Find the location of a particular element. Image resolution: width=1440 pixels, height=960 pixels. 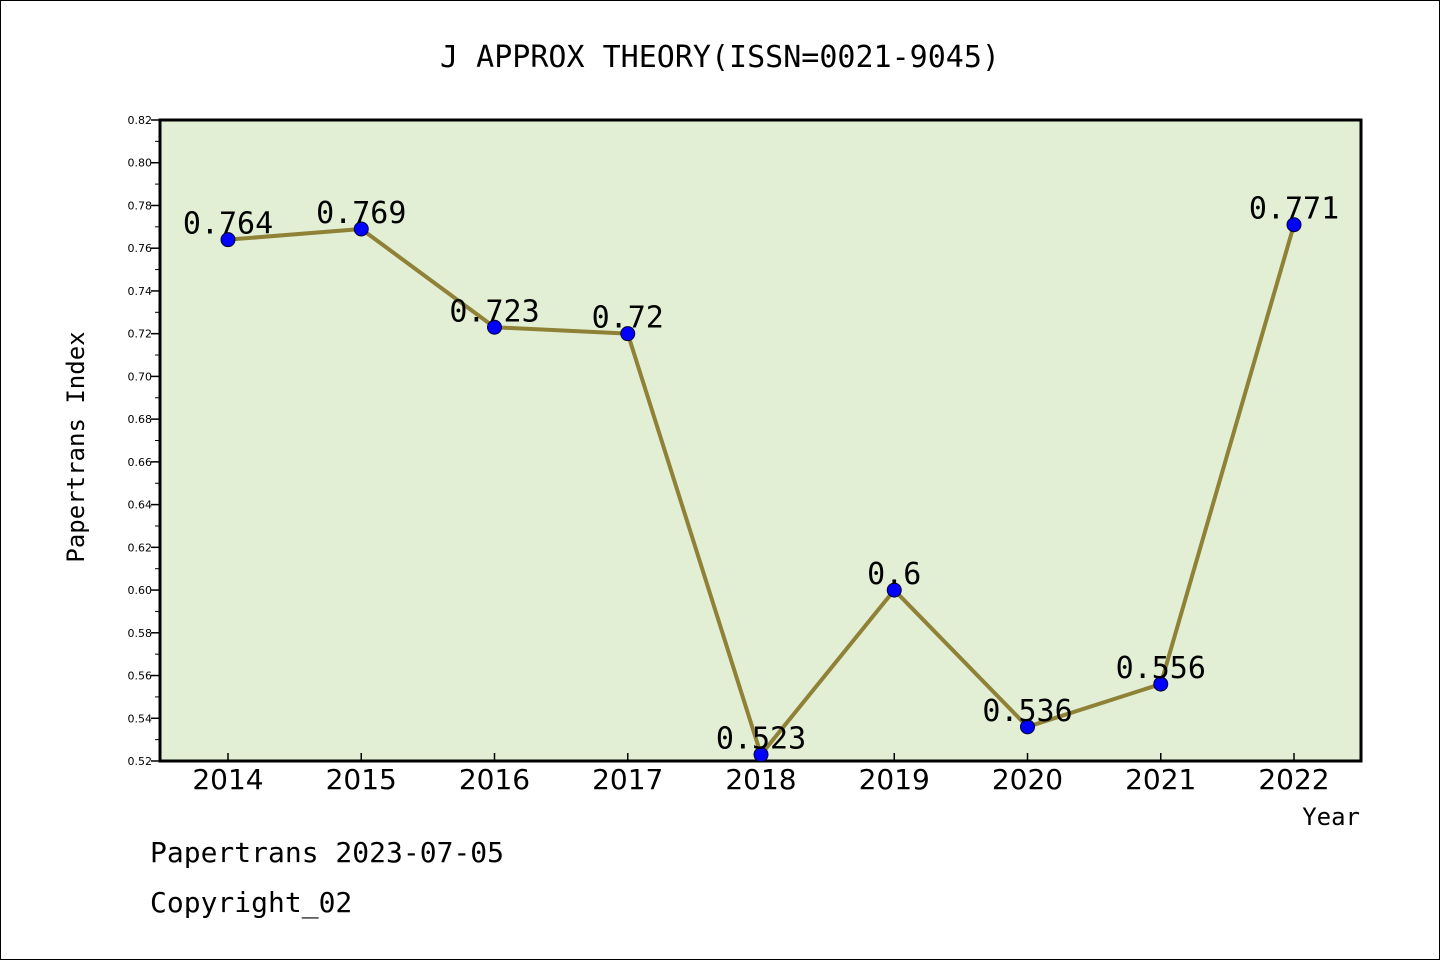

x-axis-label: Year is located at coordinates (1331, 817).